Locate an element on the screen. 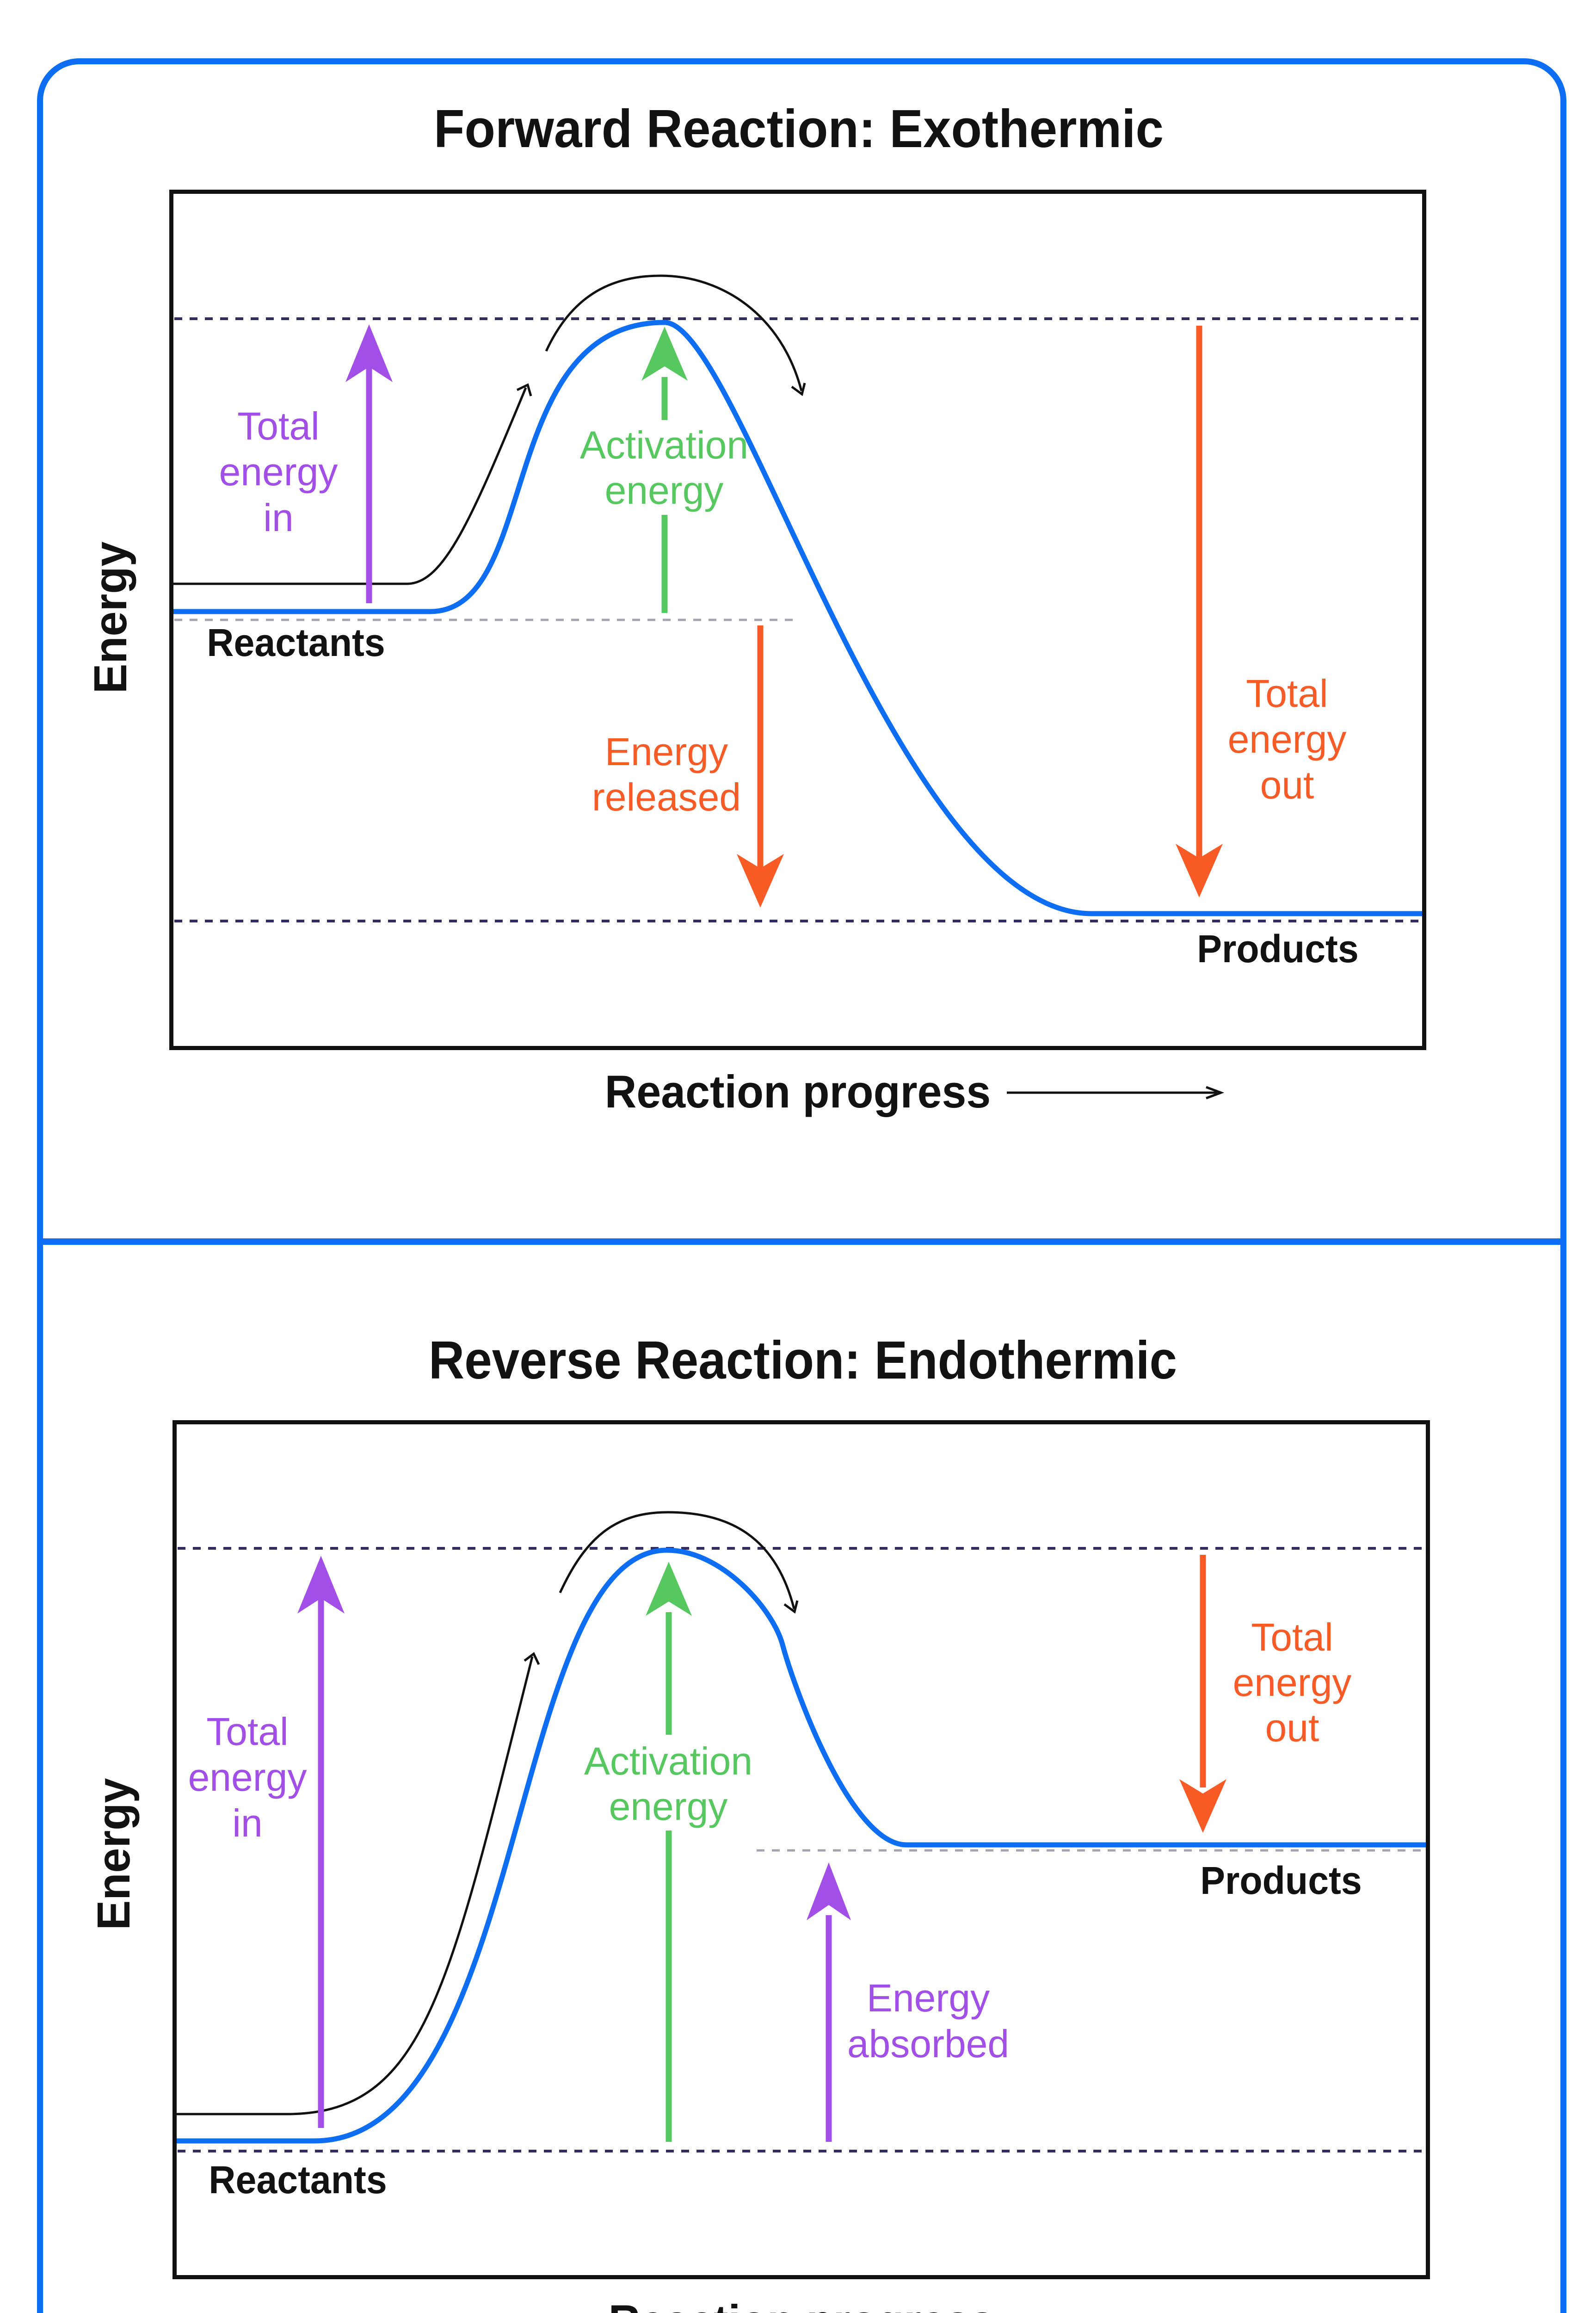  svg-text: released is located at coordinates (667, 797).